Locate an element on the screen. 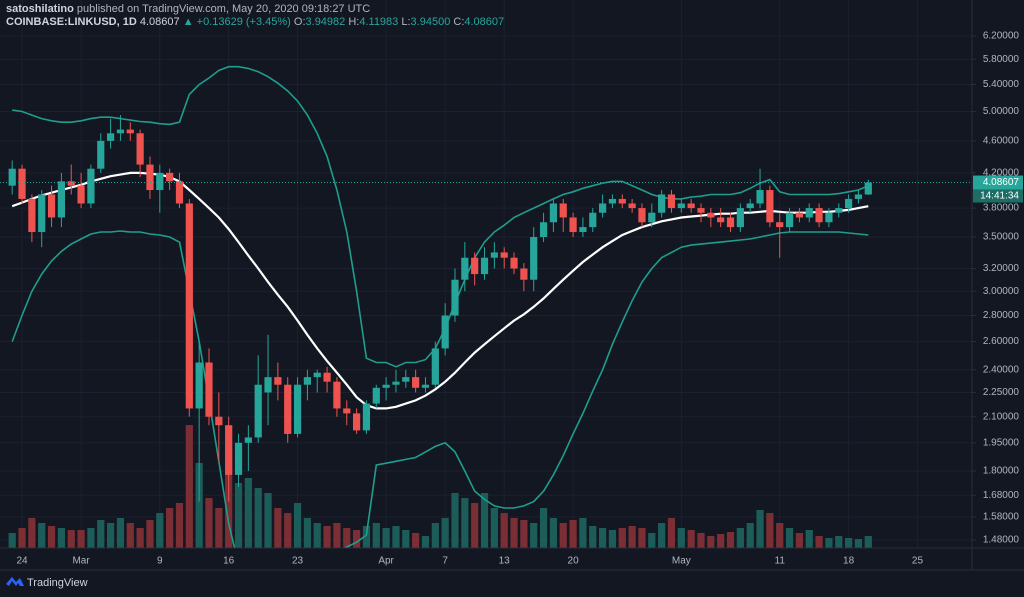 The height and width of the screenshot is (597, 1024). y-tick-label: 5.80000 is located at coordinates (1001, 59).